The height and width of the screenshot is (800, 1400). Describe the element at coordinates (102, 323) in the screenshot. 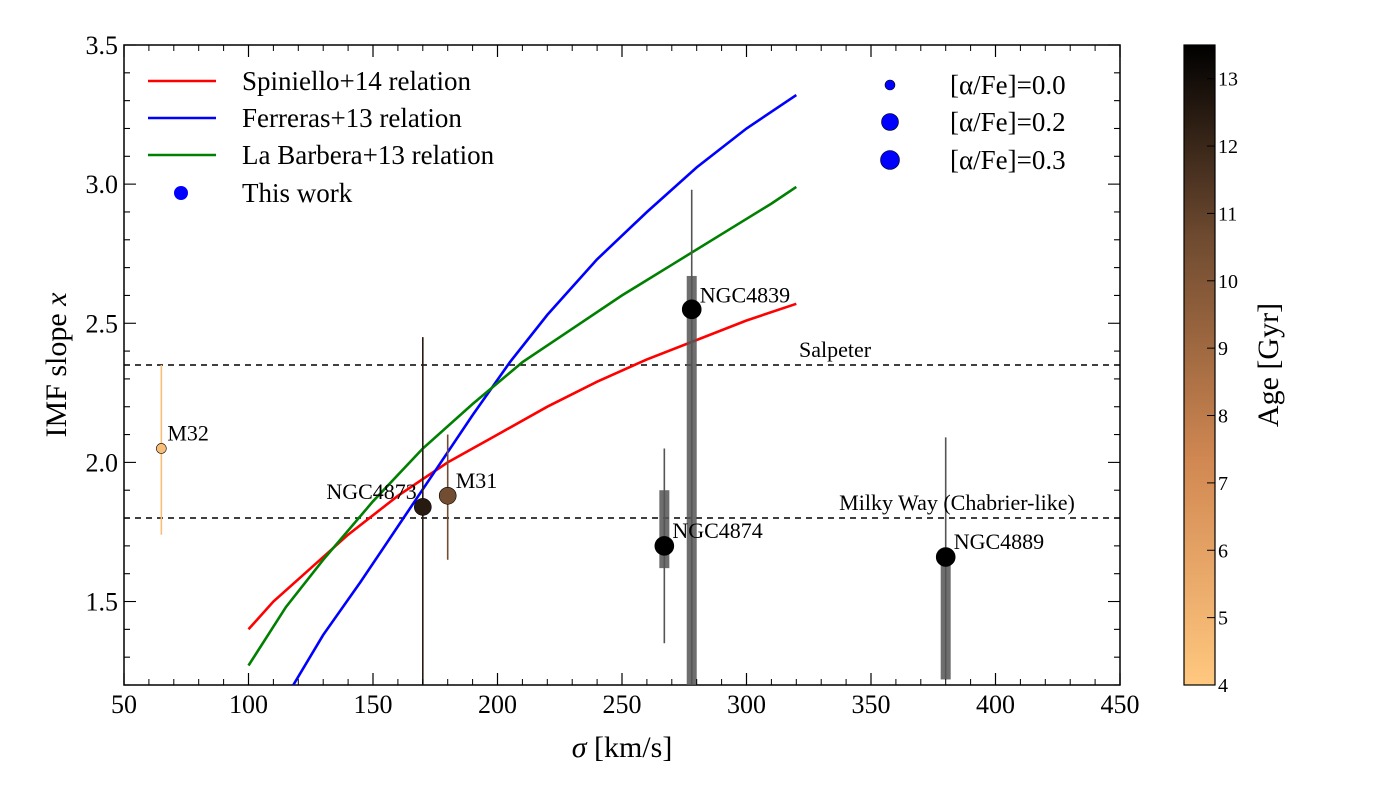

I see `y-tick-label: 2.5` at that location.